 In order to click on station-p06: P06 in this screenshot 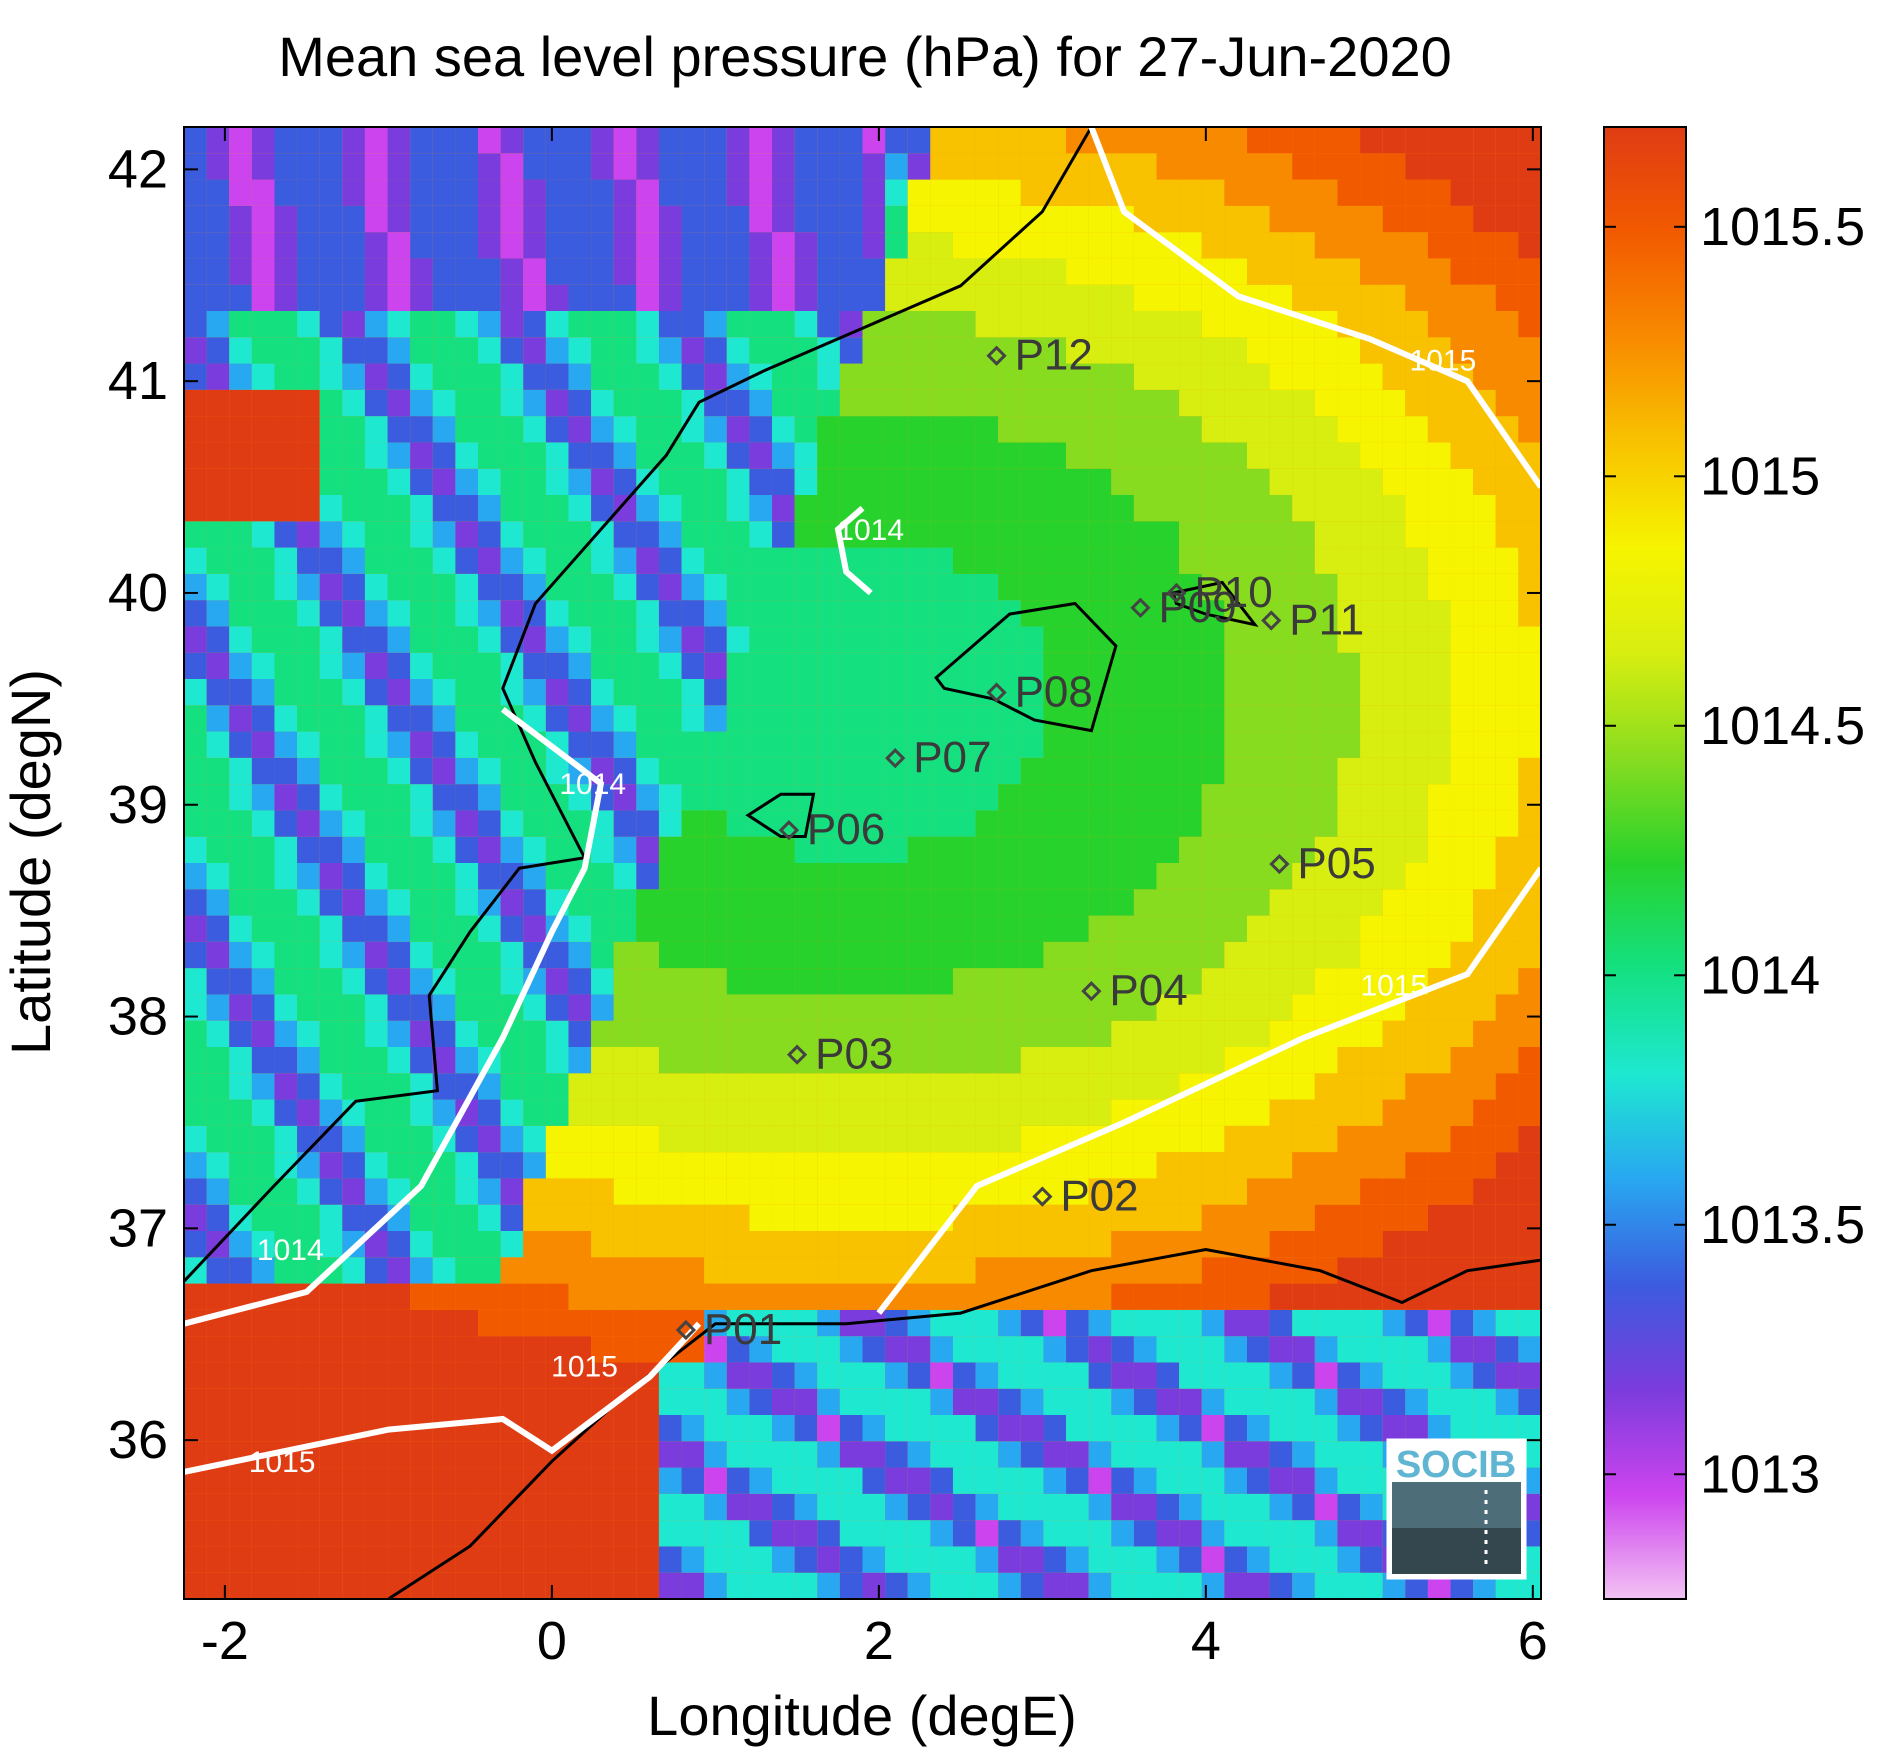, I will do `click(831, 829)`.